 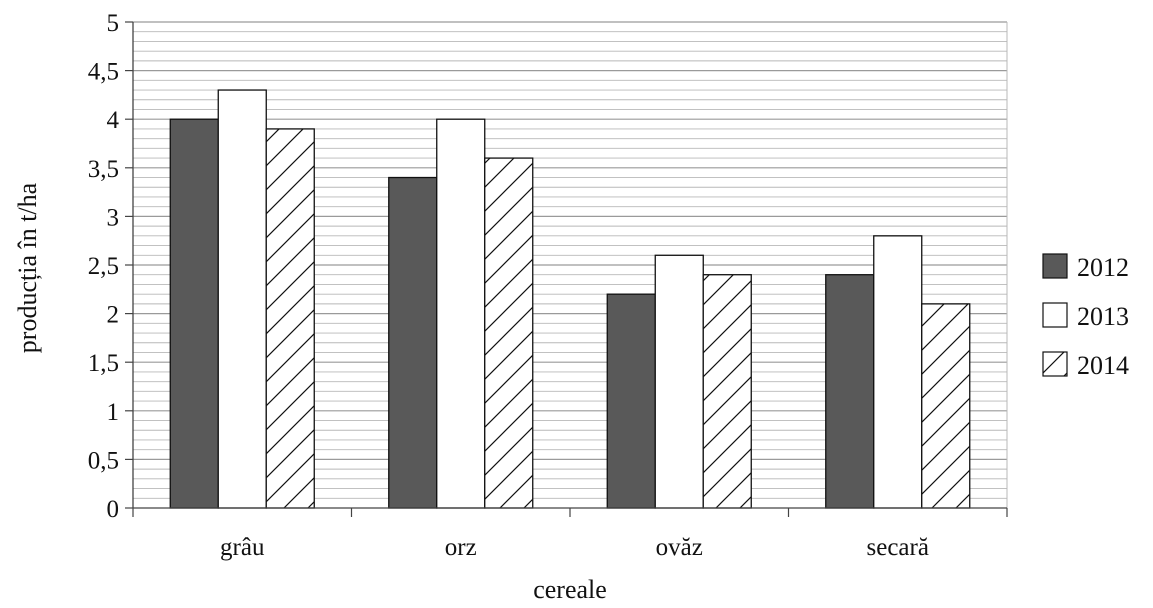 What do you see at coordinates (113, 120) in the screenshot?
I see `y-tick-label: 4` at bounding box center [113, 120].